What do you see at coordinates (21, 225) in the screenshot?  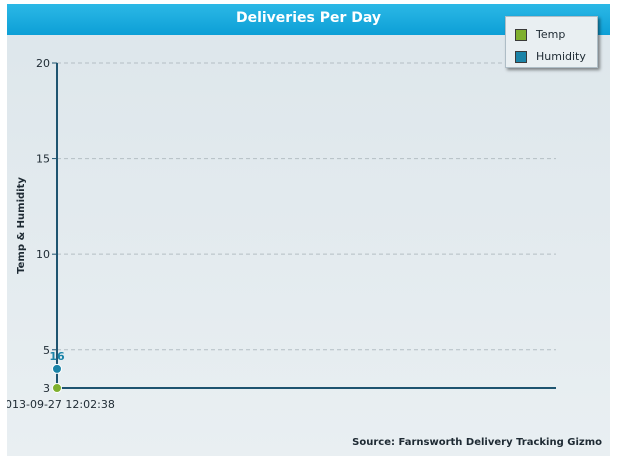 I see `y-axis-title: Temp & Humidity` at bounding box center [21, 225].